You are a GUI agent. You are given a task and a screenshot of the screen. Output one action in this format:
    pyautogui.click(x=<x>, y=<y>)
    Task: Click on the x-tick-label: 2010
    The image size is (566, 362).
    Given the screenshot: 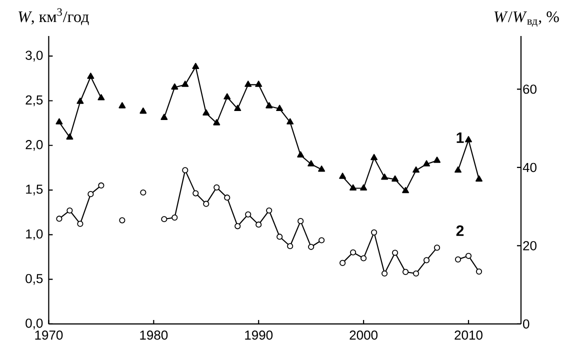 What is the action you would take?
    pyautogui.click(x=468, y=335)
    